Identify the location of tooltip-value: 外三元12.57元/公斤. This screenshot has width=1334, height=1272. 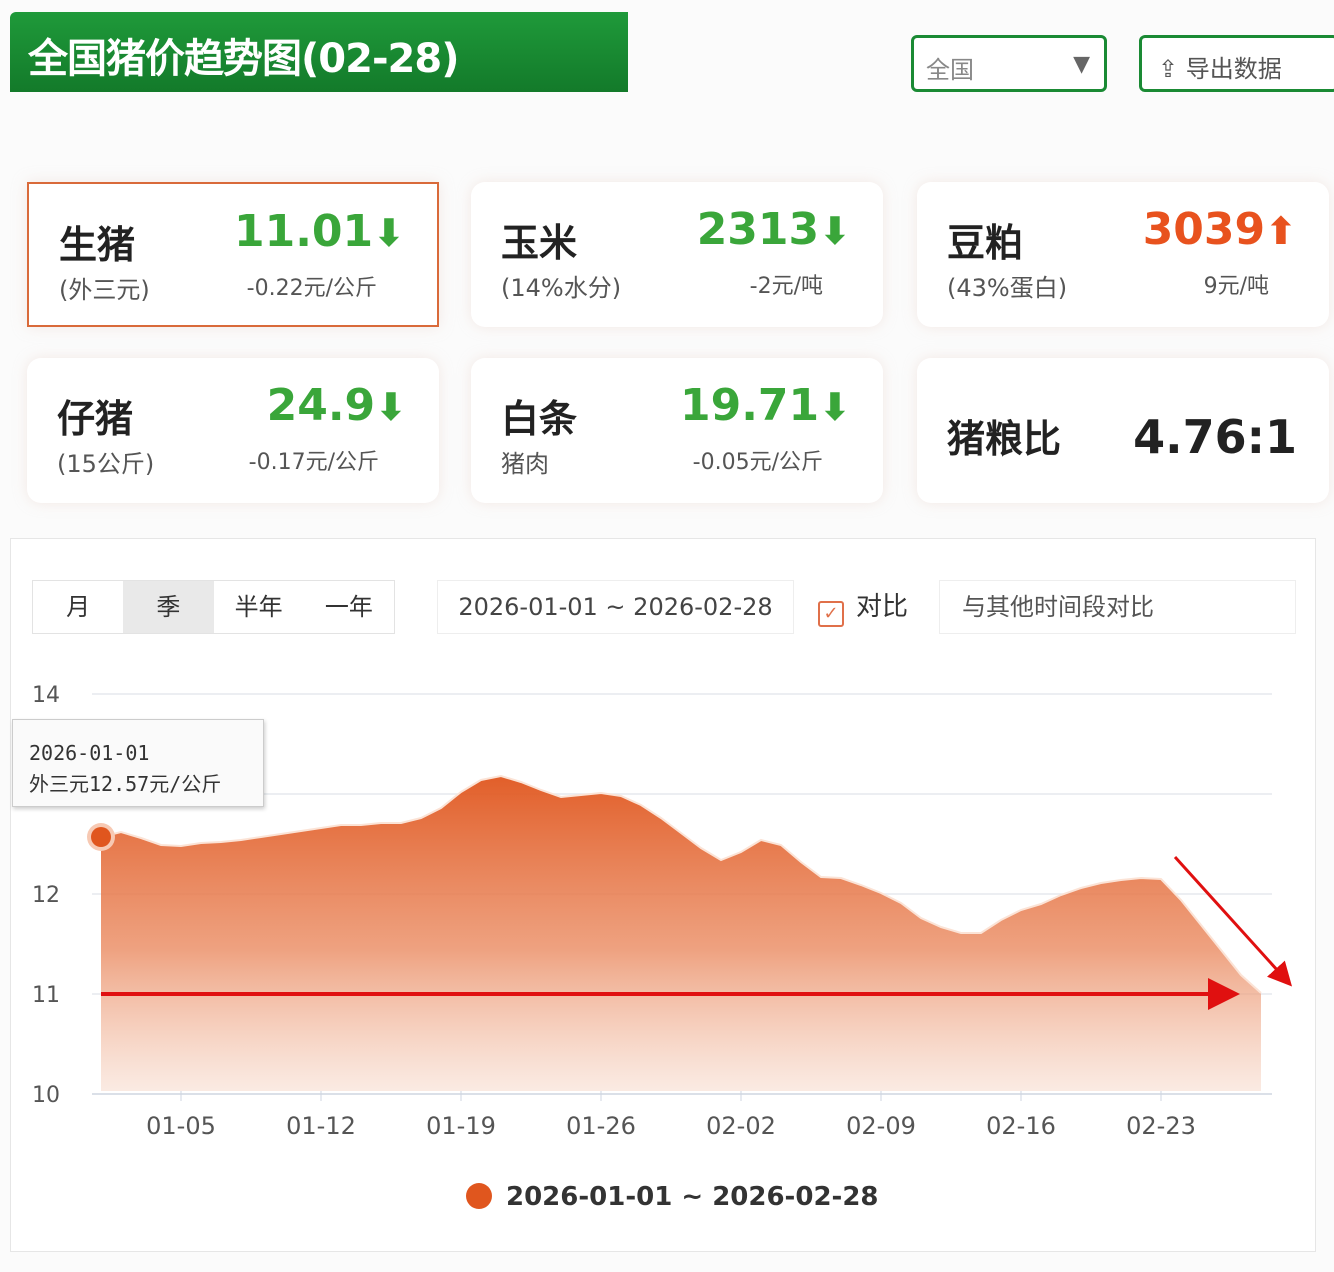
(125, 784).